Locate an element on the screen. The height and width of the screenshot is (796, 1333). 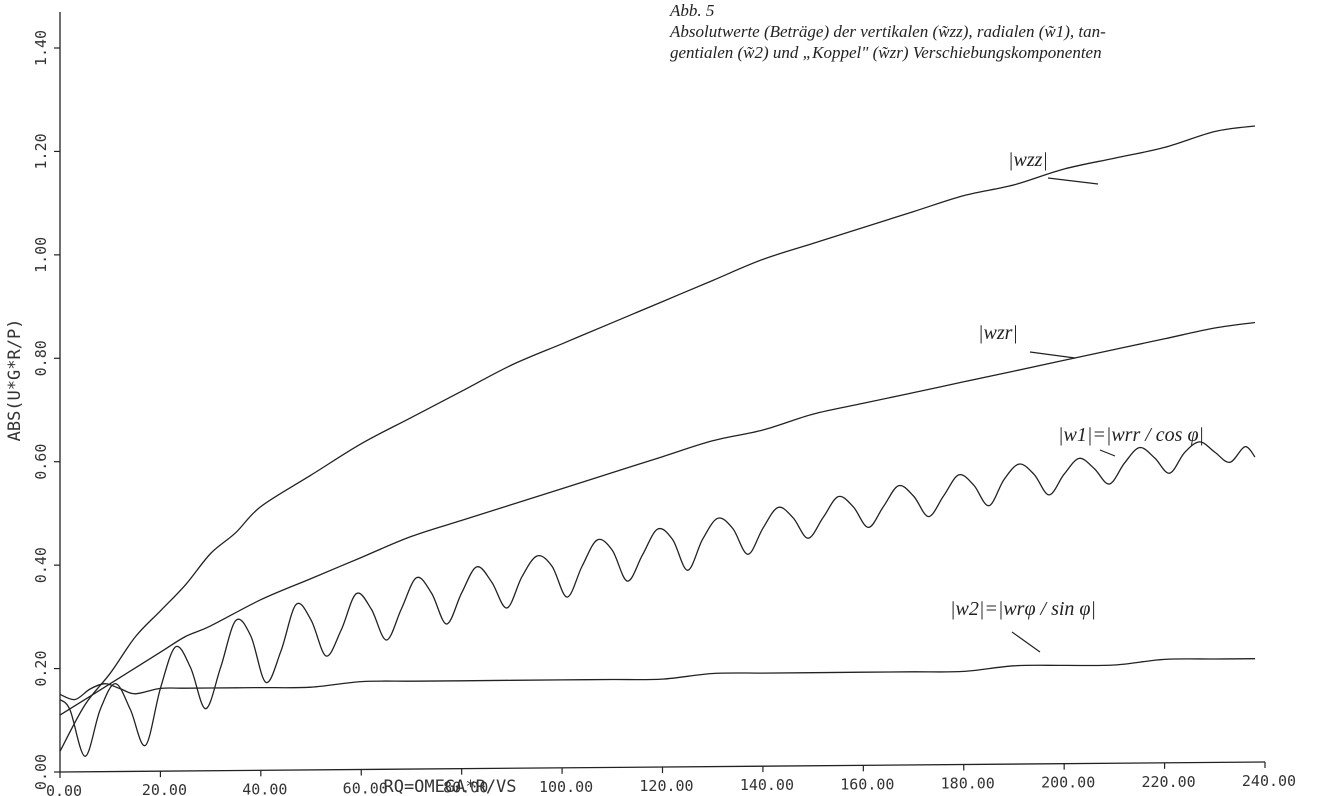
y-tick-label: 1.00 is located at coordinates (41, 255).